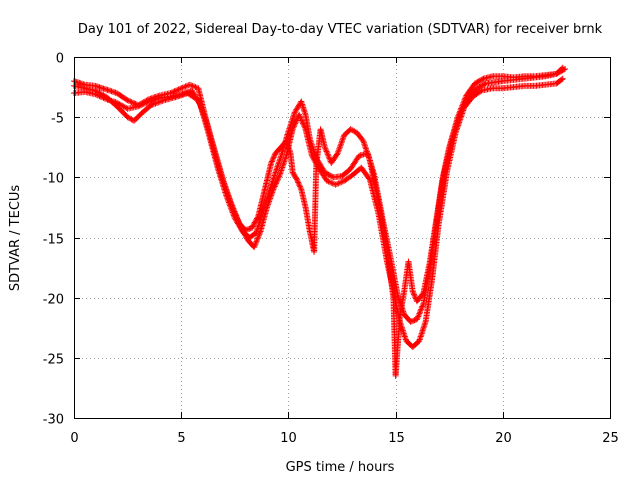  I want to click on x-tick-label: 5, so click(181, 438).